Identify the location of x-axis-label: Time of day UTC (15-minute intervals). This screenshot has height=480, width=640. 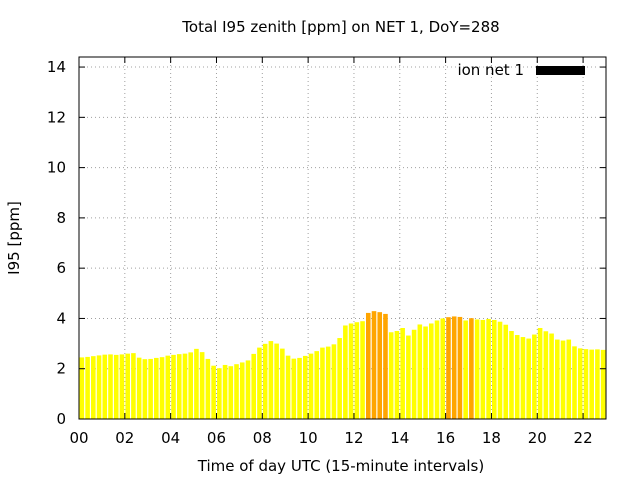
(340, 466).